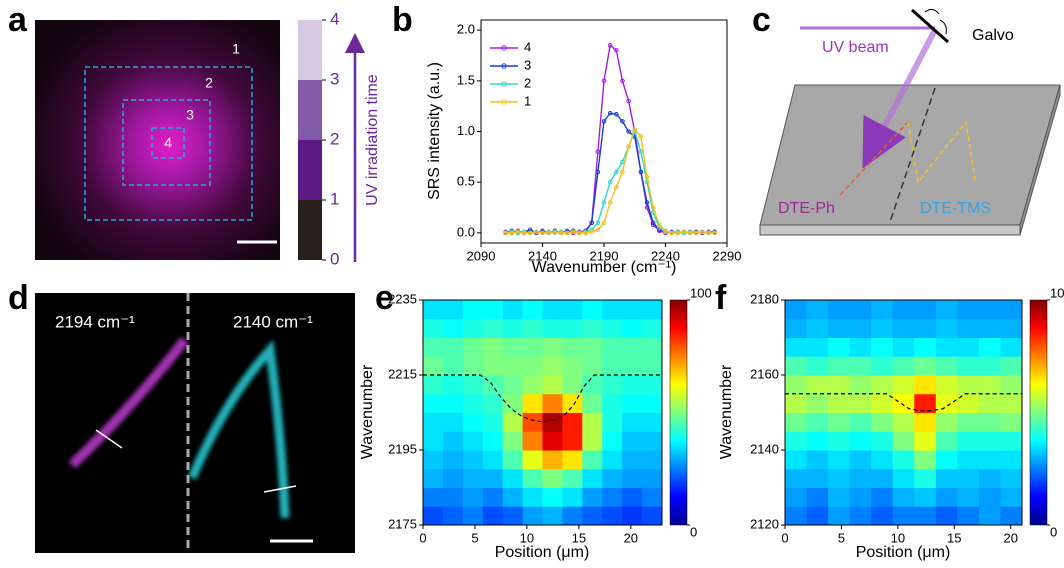 This screenshot has width=1064, height=568. What do you see at coordinates (384, 298) in the screenshot?
I see `panel-label: e` at bounding box center [384, 298].